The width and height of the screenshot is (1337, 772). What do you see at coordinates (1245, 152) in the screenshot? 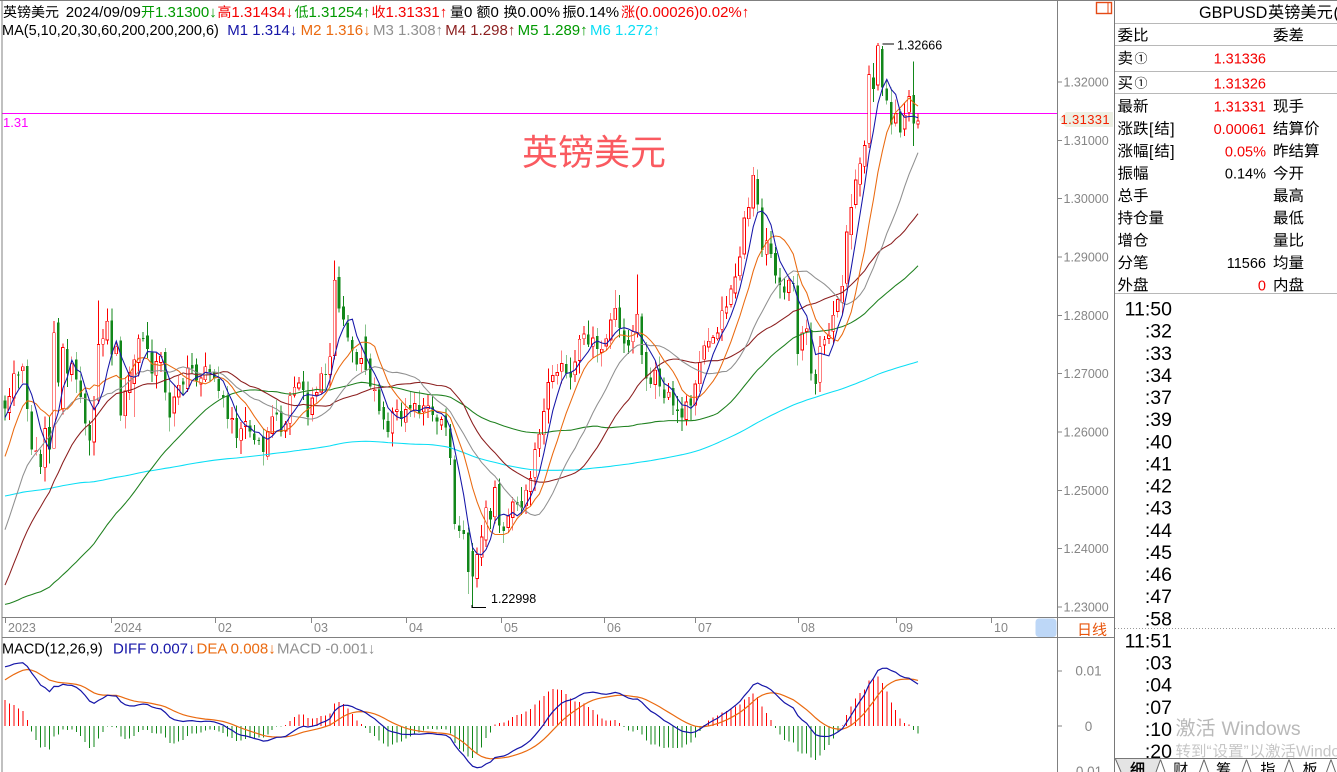
I see `svg-text: 0.05%` at bounding box center [1245, 152].